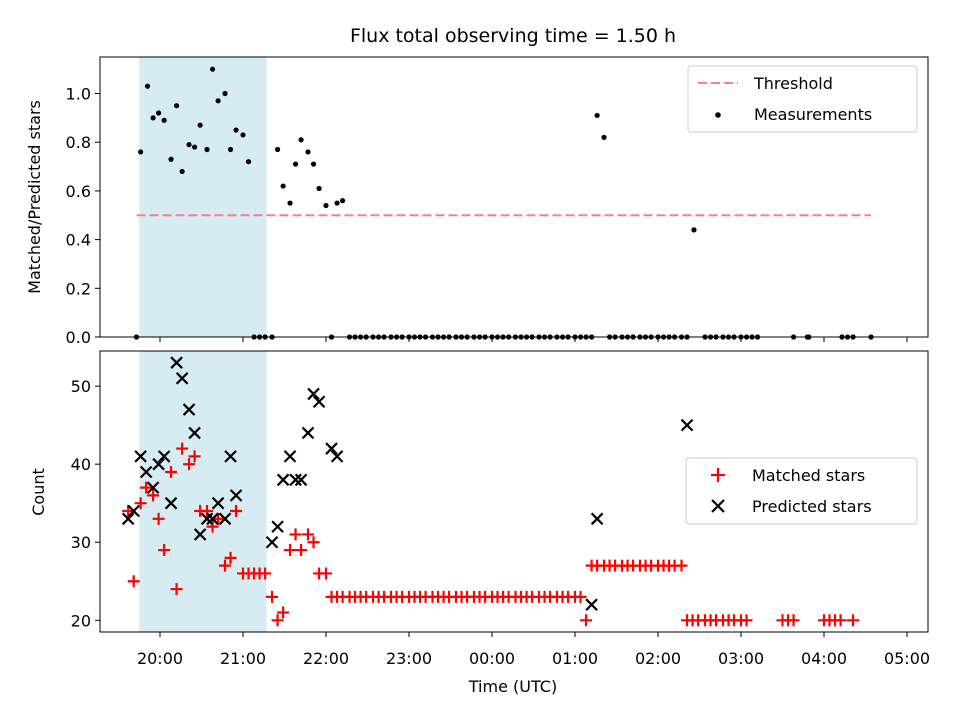 This screenshot has width=960, height=720. What do you see at coordinates (801, 491) in the screenshot?
I see `count-legend-box` at bounding box center [801, 491].